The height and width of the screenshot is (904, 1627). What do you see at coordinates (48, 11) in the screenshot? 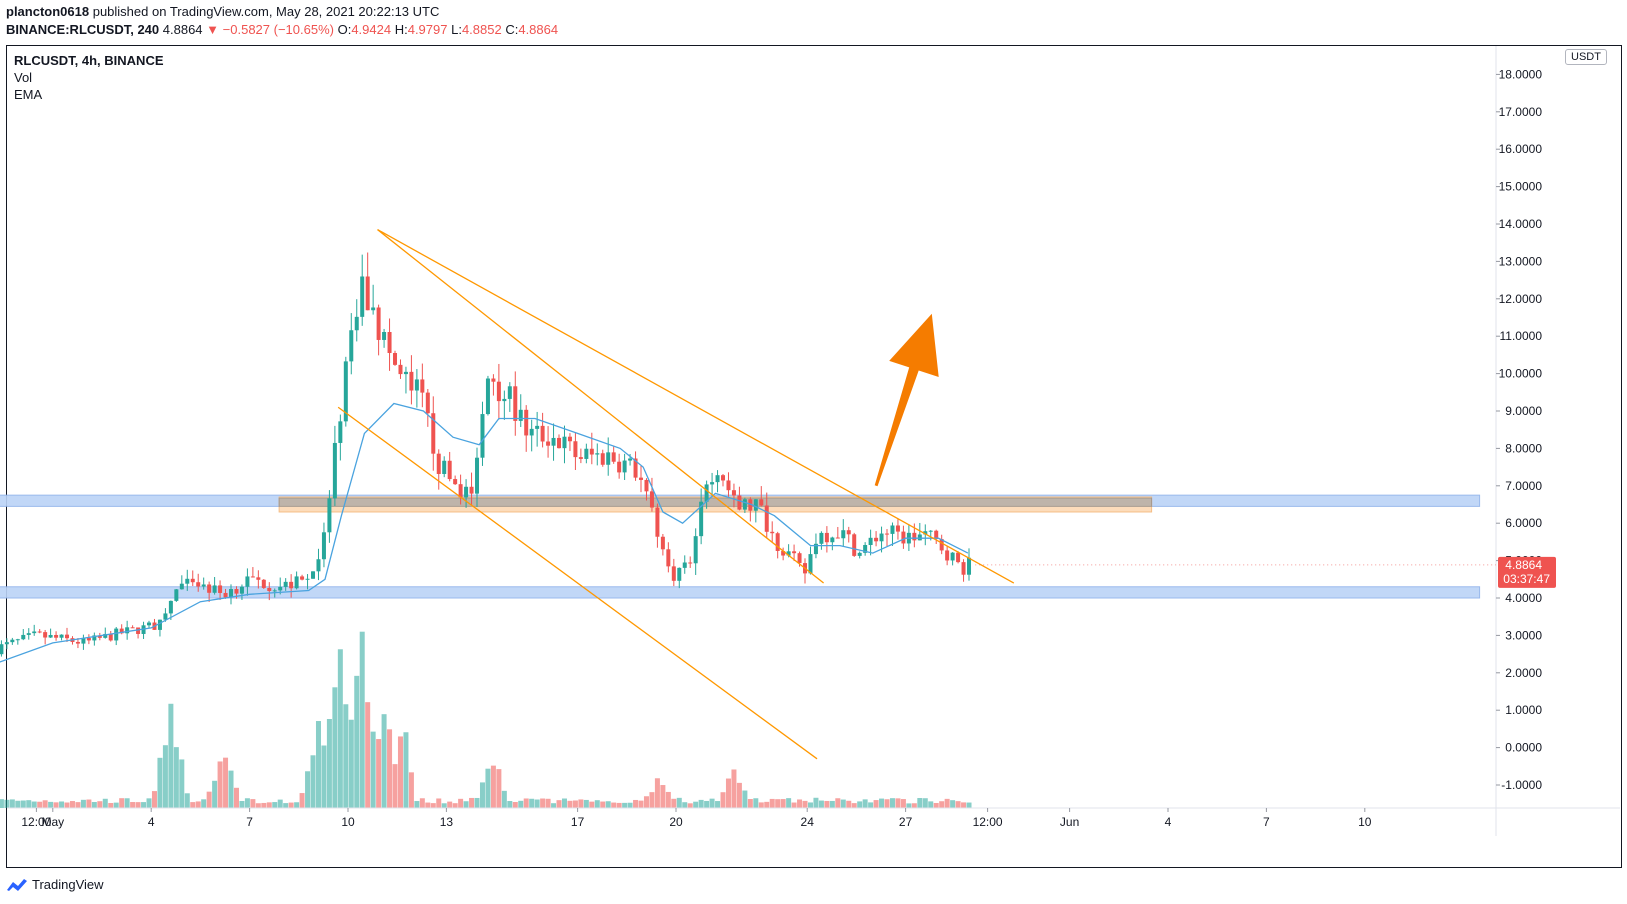
I see `author-name: plancton0618` at bounding box center [48, 11].